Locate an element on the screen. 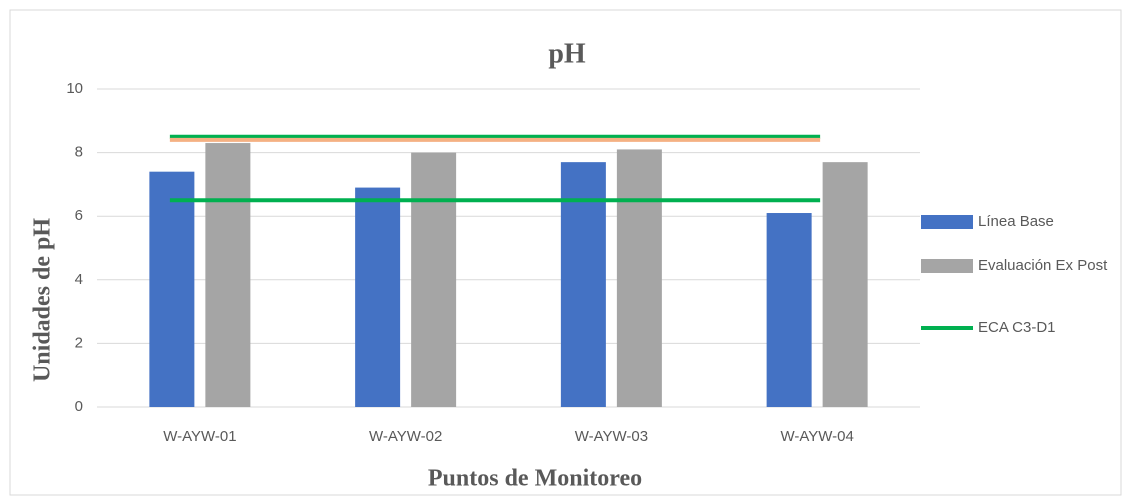 This screenshot has height=499, width=1132. legend-label: Evaluación Ex Post is located at coordinates (1043, 265).